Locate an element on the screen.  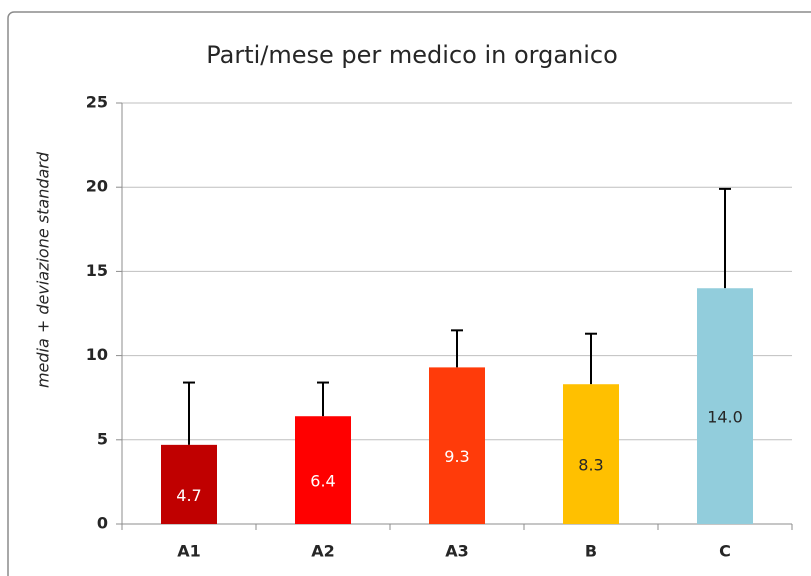
y-tick-label: 10 is located at coordinates (97, 354).